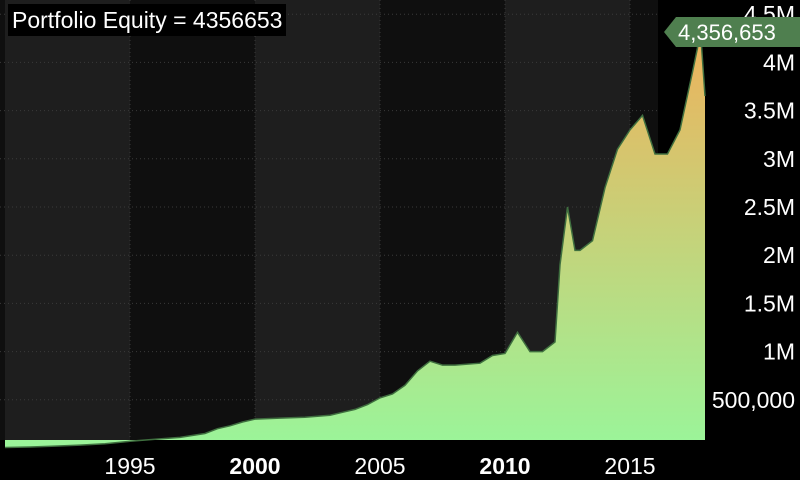 The height and width of the screenshot is (480, 800). What do you see at coordinates (629, 466) in the screenshot?
I see `x-tick-label: 2015` at bounding box center [629, 466].